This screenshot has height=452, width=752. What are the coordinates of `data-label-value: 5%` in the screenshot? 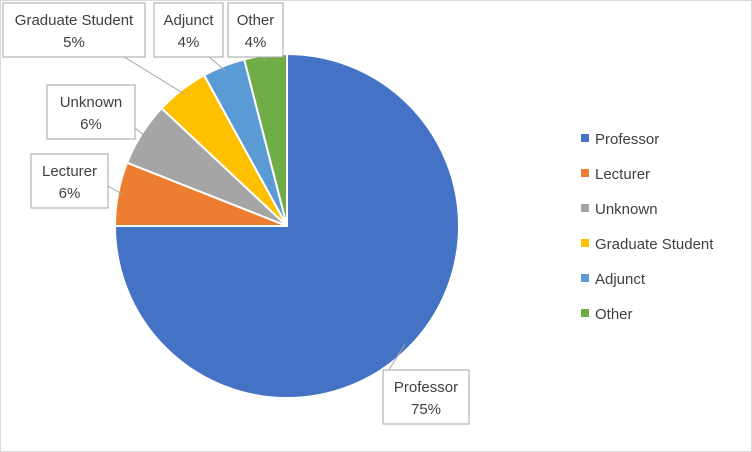 It's located at (74, 42).